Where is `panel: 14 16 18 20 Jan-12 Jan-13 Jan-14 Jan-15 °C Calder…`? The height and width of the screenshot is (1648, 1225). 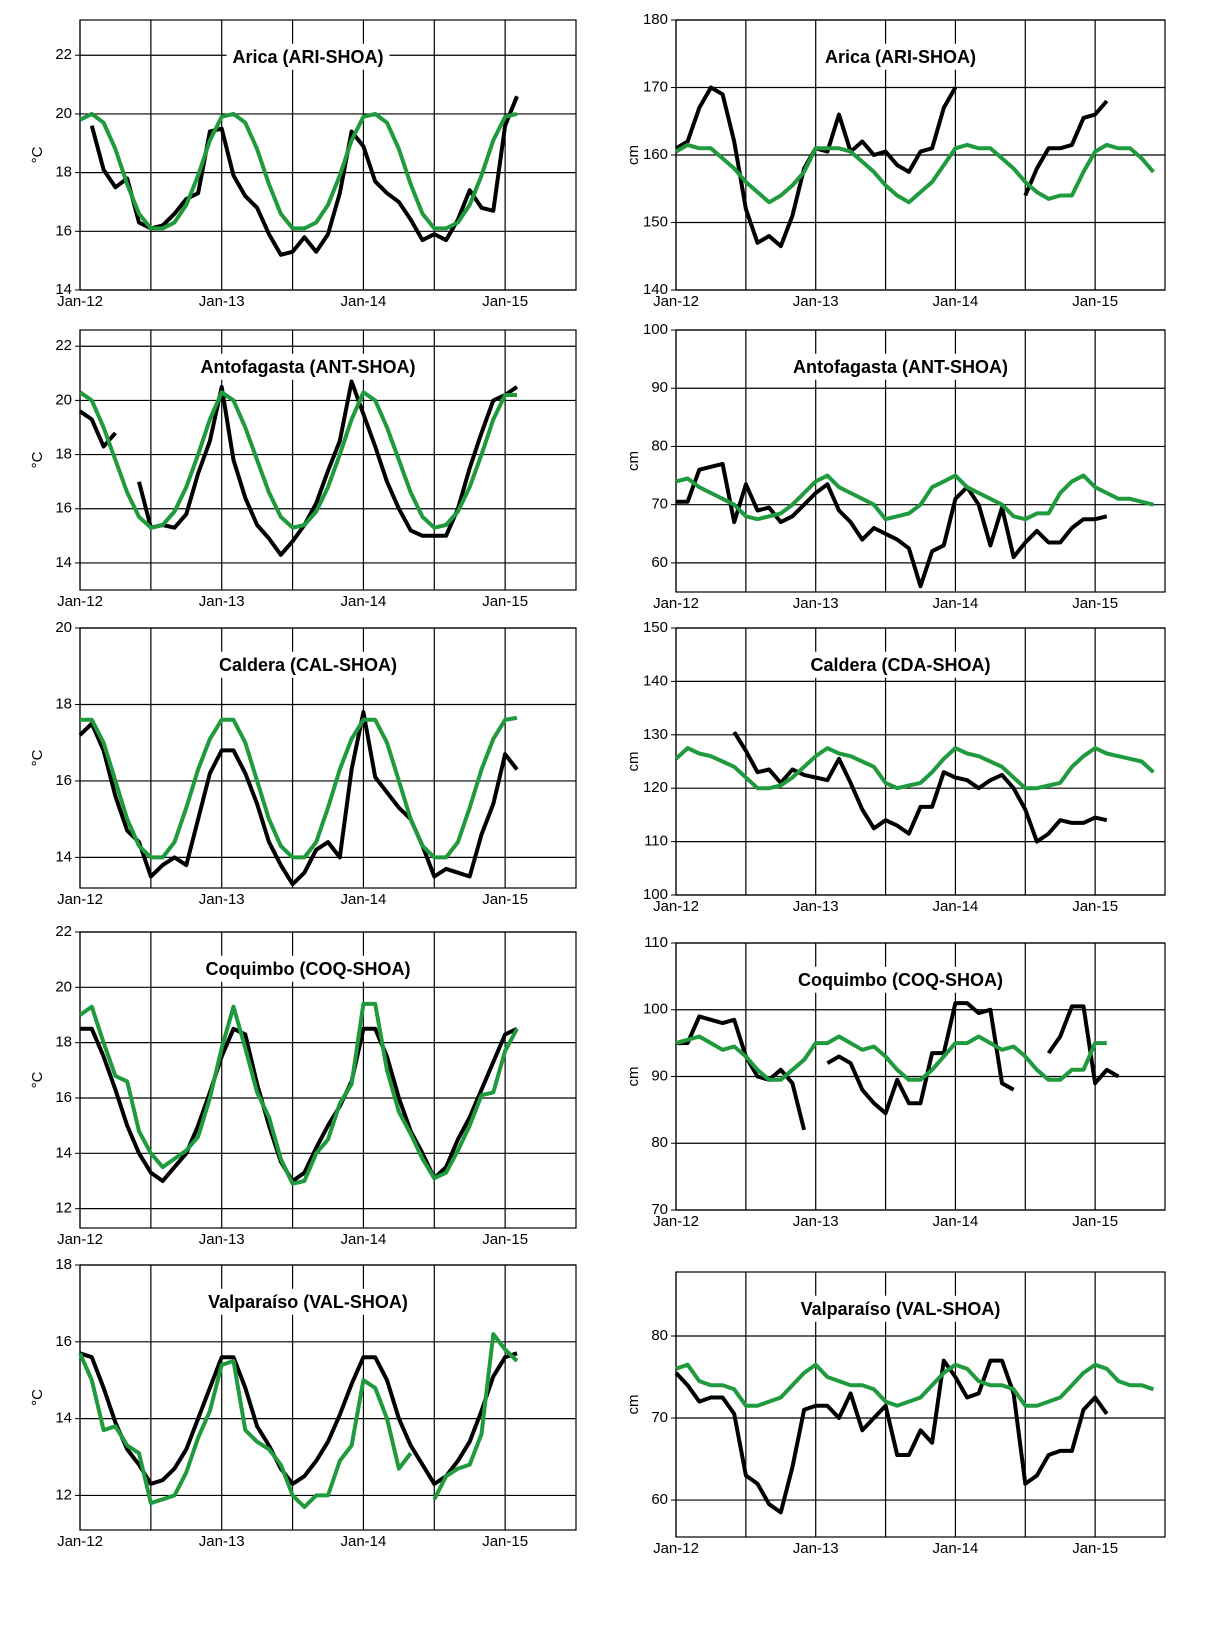
panel: 14 16 18 20 Jan-12 Jan-13 Jan-14 Jan-15 °C Calder… is located at coordinates (303, 763).